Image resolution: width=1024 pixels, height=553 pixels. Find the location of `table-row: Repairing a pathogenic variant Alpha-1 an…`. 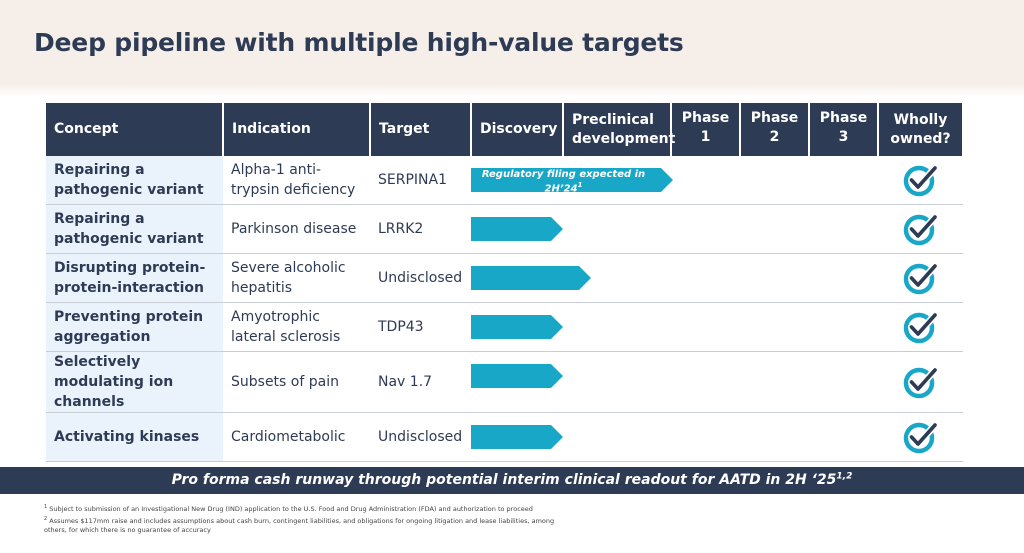

table-row: Repairing a pathogenic variant Alpha-1 an… is located at coordinates (504, 180).